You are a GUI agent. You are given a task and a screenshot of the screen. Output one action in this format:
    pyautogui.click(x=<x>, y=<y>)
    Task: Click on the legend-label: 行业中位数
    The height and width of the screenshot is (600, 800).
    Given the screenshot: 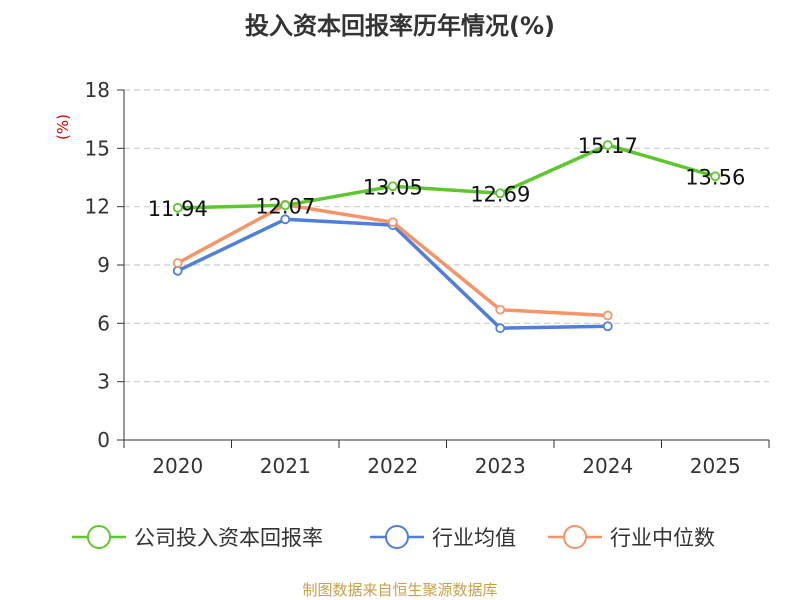 What is the action you would take?
    pyautogui.click(x=662, y=538)
    